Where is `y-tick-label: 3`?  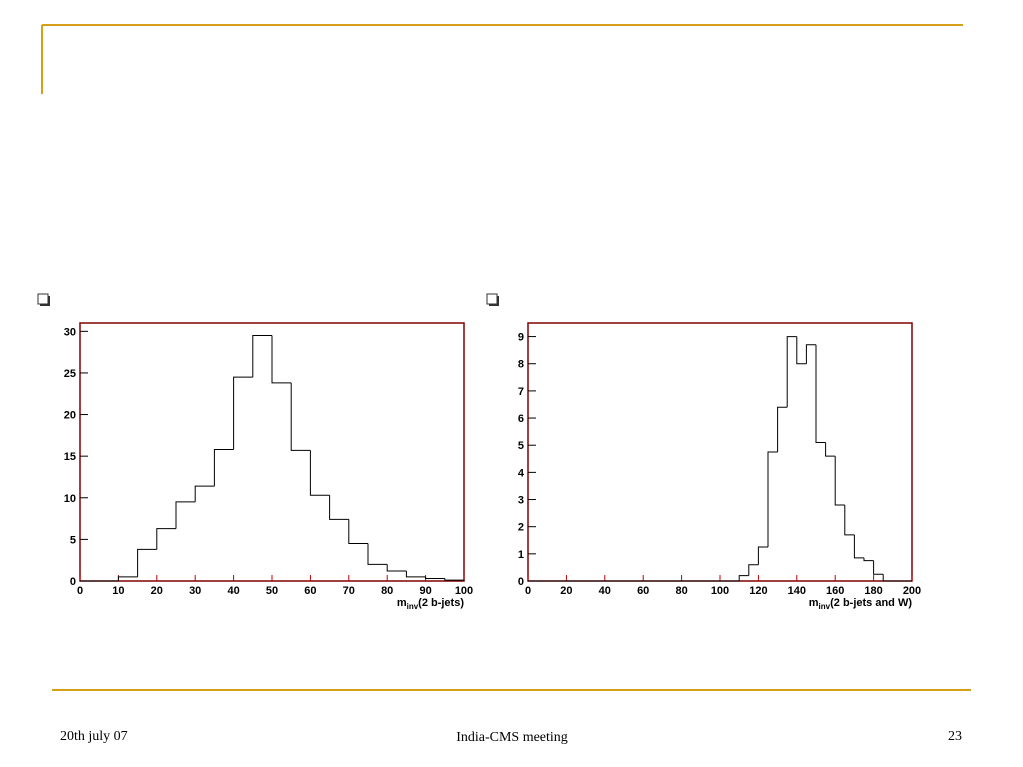
y-tick-label: 3 is located at coordinates (521, 501).